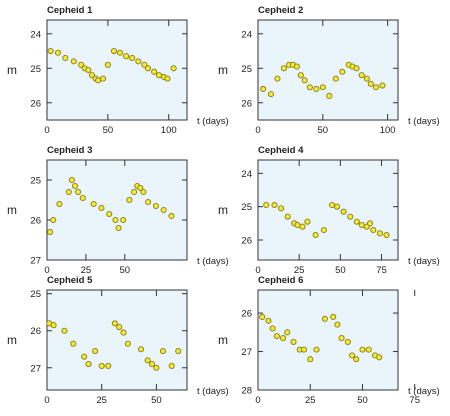  I want to click on chart-title: Cepheid 1, so click(70, 10).